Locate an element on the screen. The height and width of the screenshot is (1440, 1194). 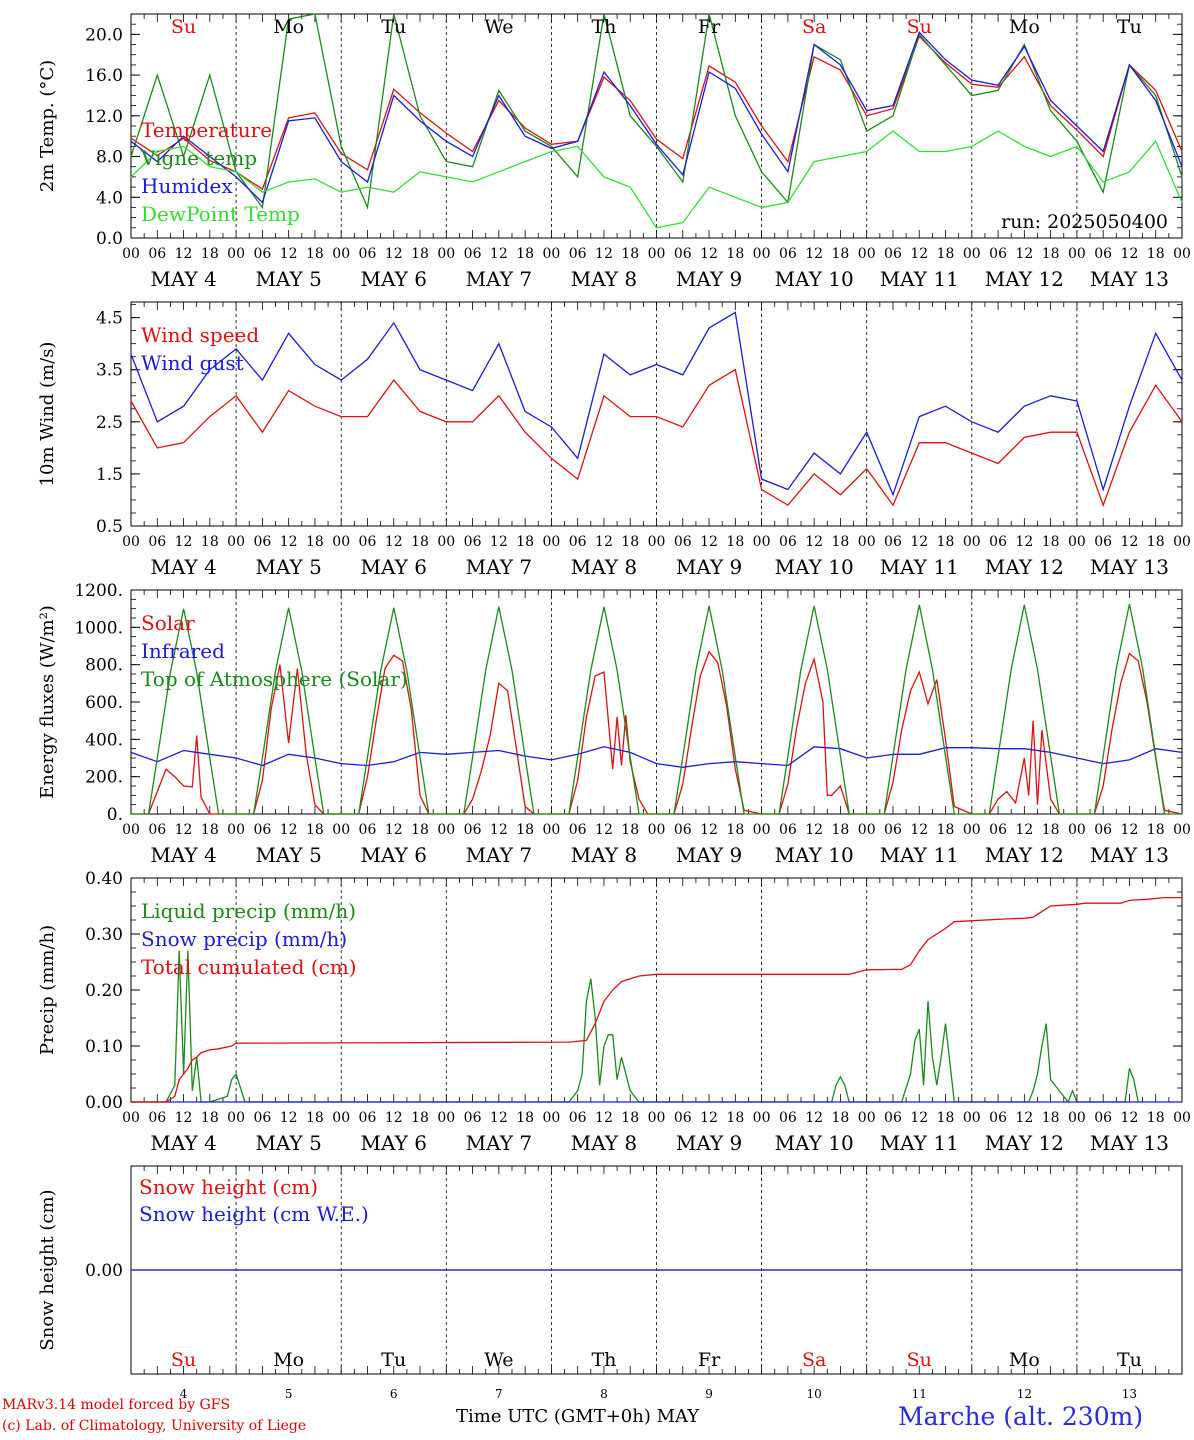
weekday-label: Tu is located at coordinates (393, 27).